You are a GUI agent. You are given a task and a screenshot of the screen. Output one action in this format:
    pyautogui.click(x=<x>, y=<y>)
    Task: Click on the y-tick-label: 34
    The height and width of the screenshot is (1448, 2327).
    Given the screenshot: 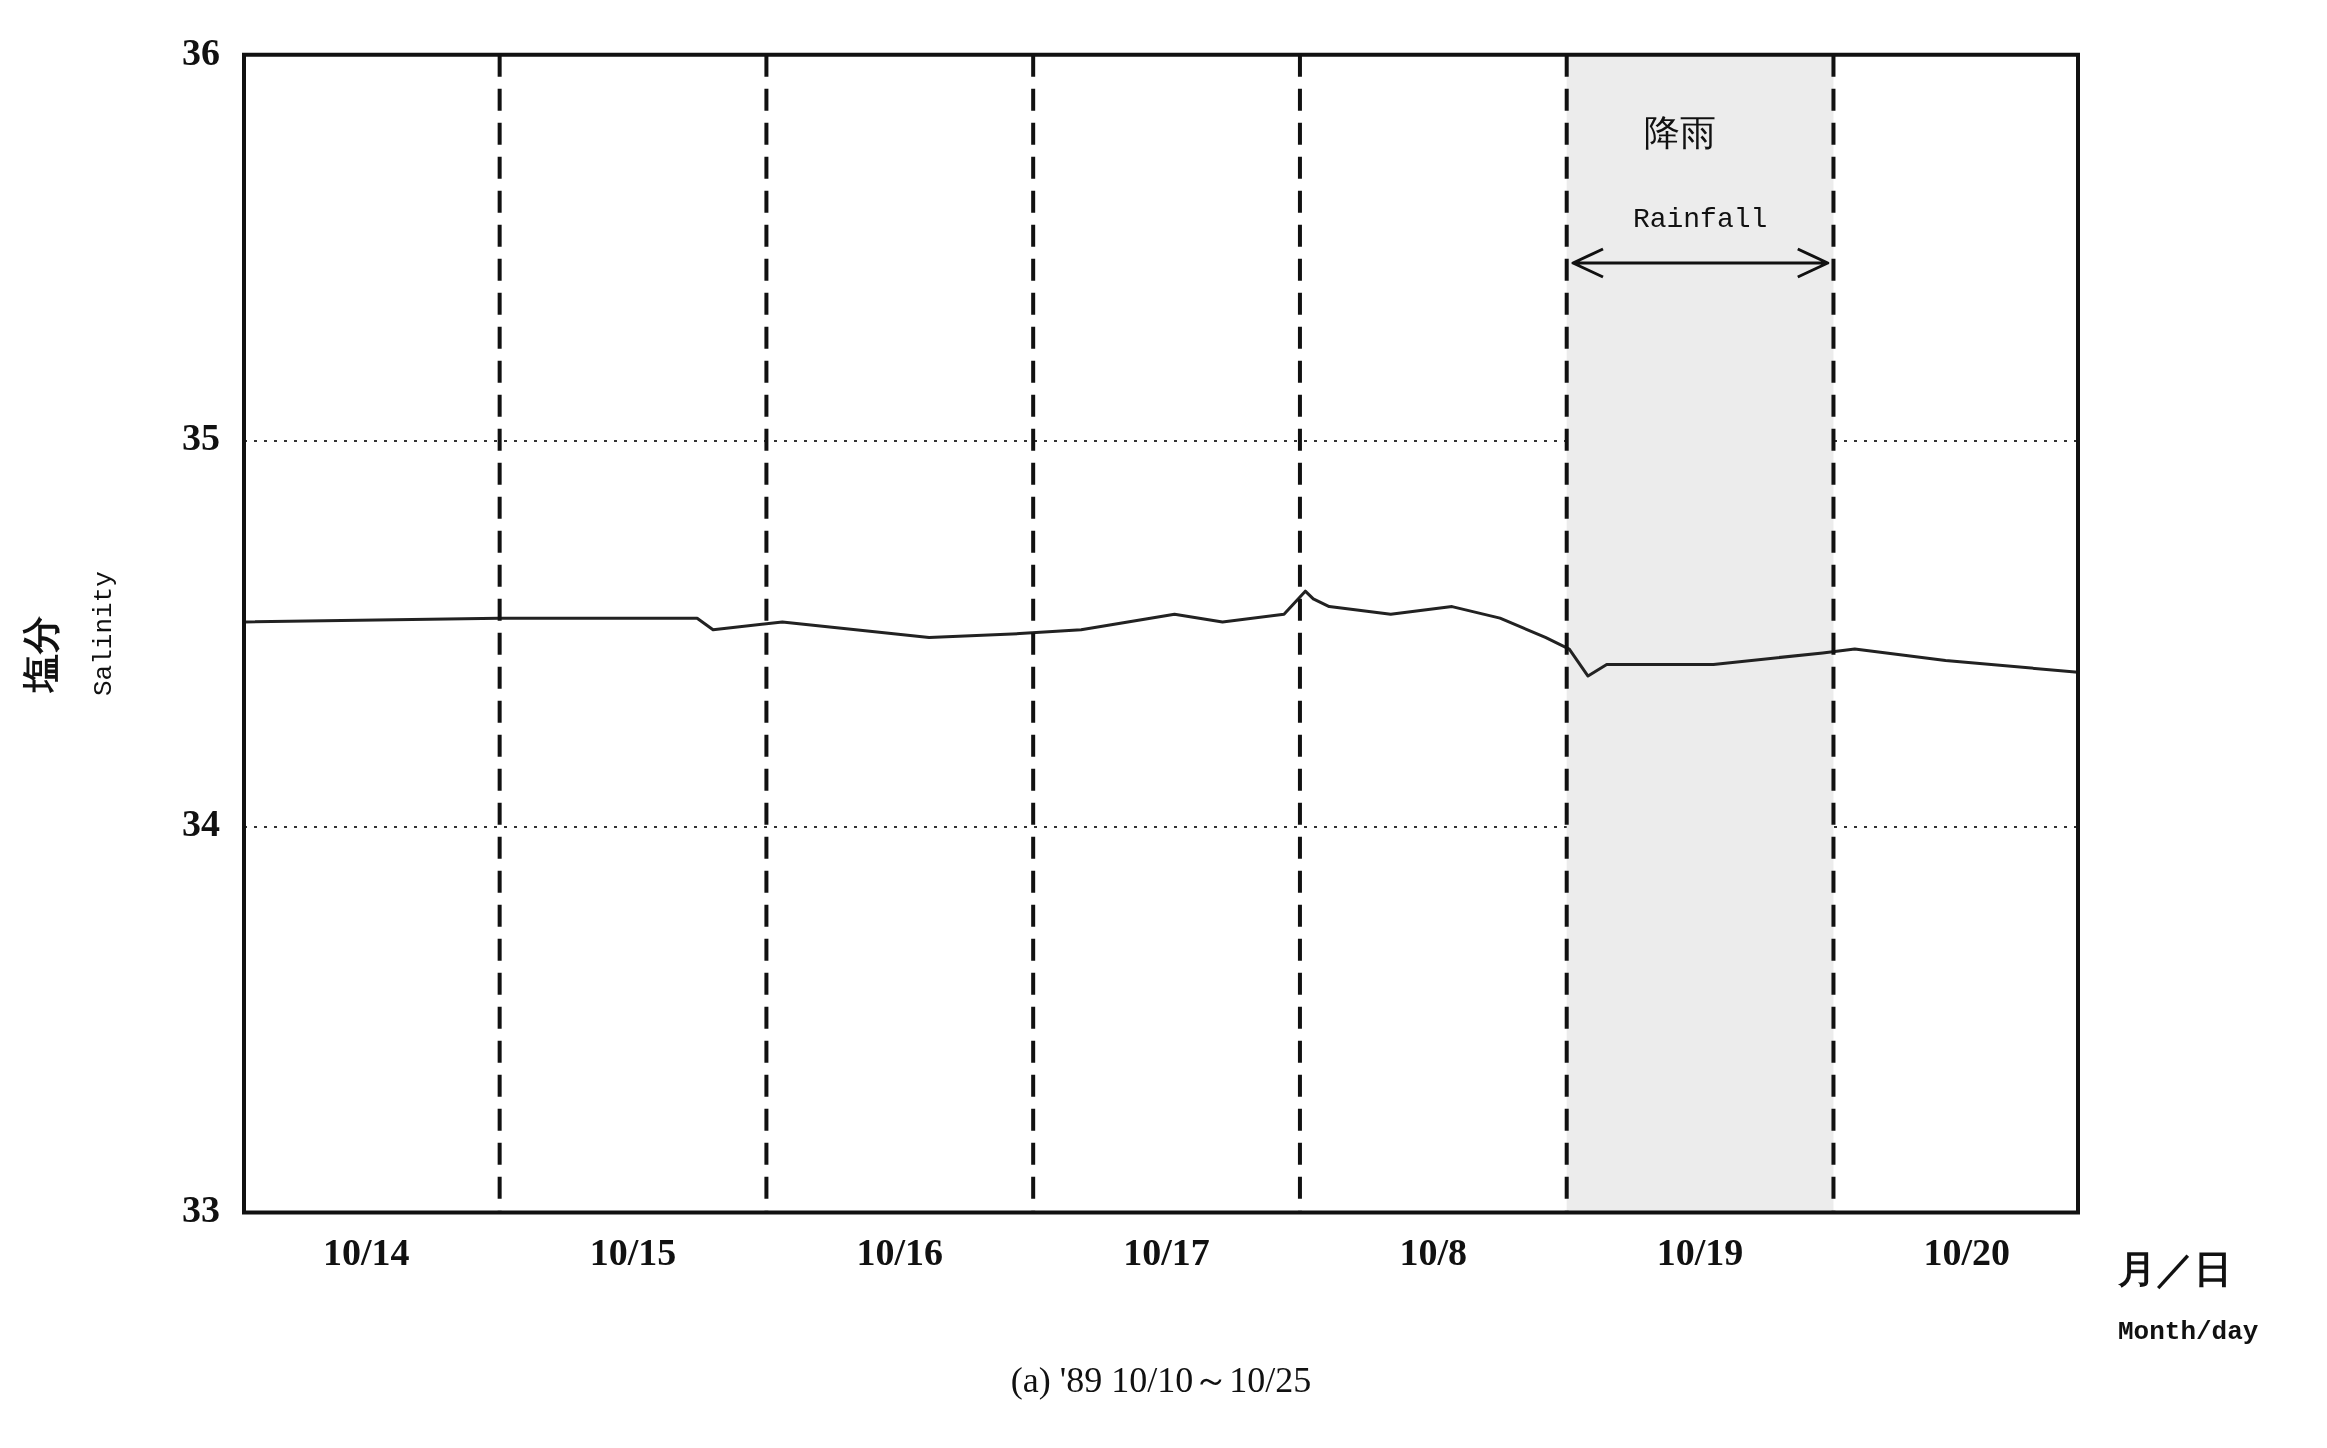 What is the action you would take?
    pyautogui.click(x=201, y=823)
    